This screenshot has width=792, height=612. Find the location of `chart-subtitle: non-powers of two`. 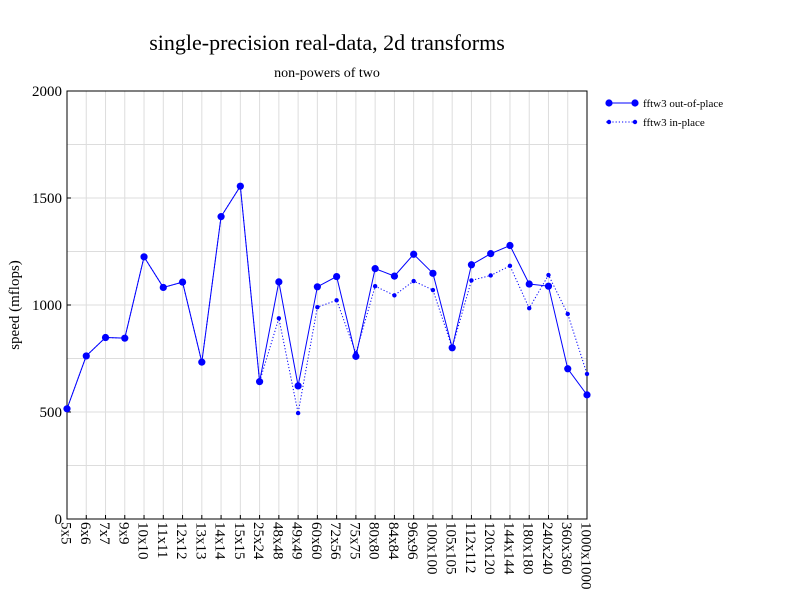

chart-subtitle: non-powers of two is located at coordinates (327, 73).